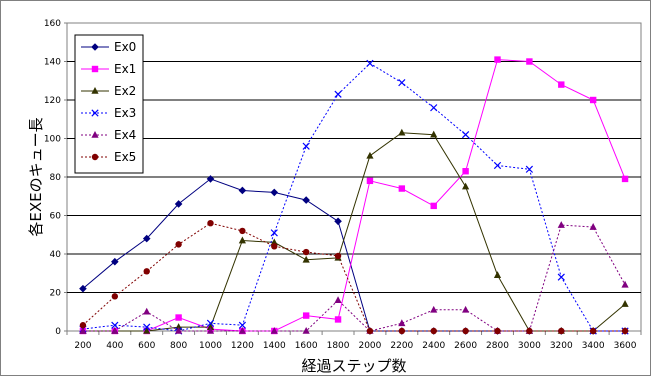 This screenshot has width=651, height=377. What do you see at coordinates (465, 346) in the screenshot?
I see `x-tick-label: 2600` at bounding box center [465, 346].